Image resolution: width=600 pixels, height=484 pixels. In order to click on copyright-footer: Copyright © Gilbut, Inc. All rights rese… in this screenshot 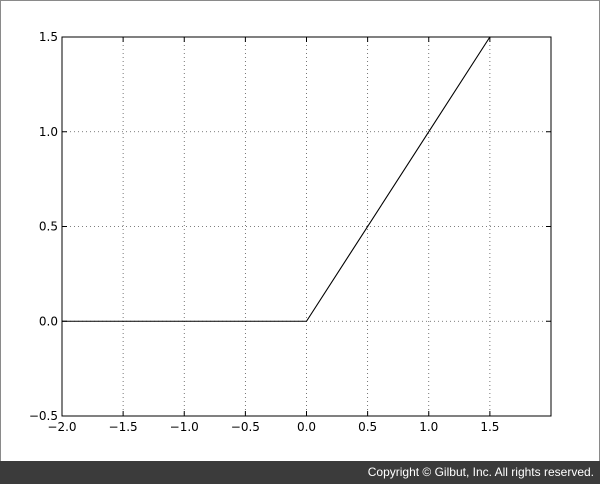, I will do `click(300, 472)`.